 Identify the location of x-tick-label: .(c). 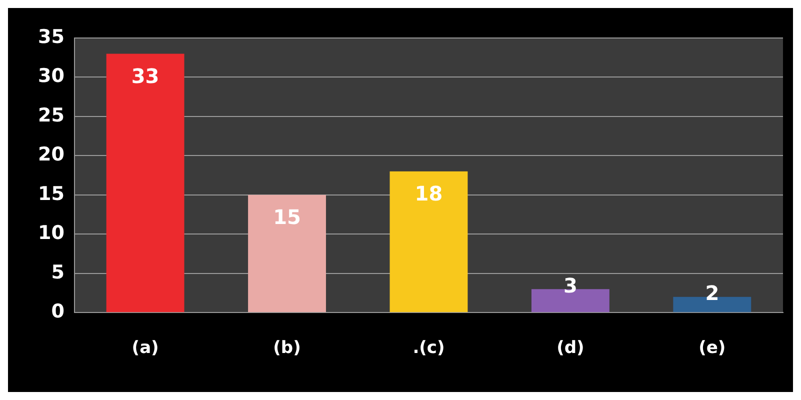
(428, 348).